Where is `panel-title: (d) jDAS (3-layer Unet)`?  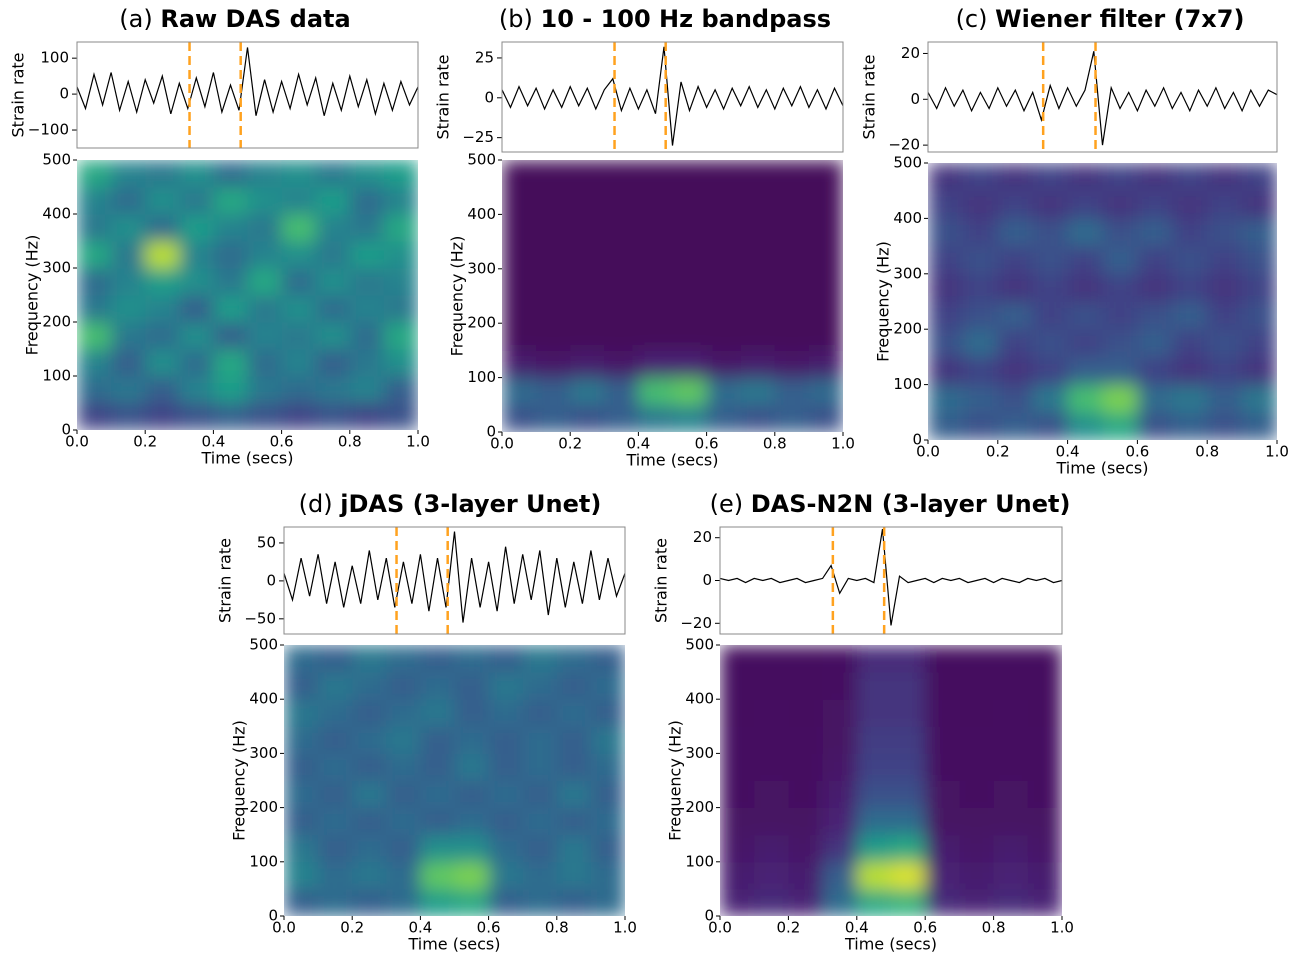 panel-title: (d) jDAS (3-layer Unet) is located at coordinates (450, 504).